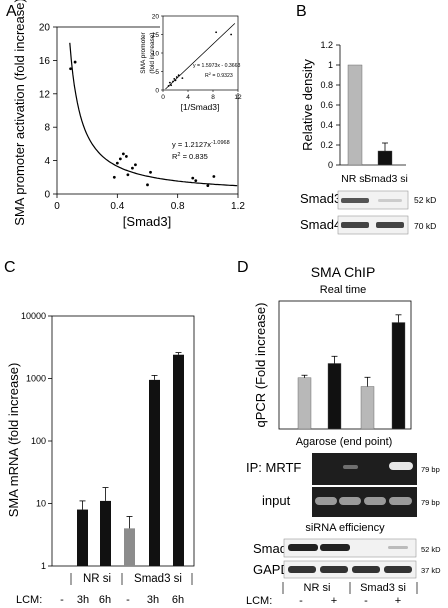 The width and height of the screenshot is (448, 608). What do you see at coordinates (326, 45) in the screenshot?
I see `chart-b-ytick-label: 1.2` at bounding box center [326, 45].